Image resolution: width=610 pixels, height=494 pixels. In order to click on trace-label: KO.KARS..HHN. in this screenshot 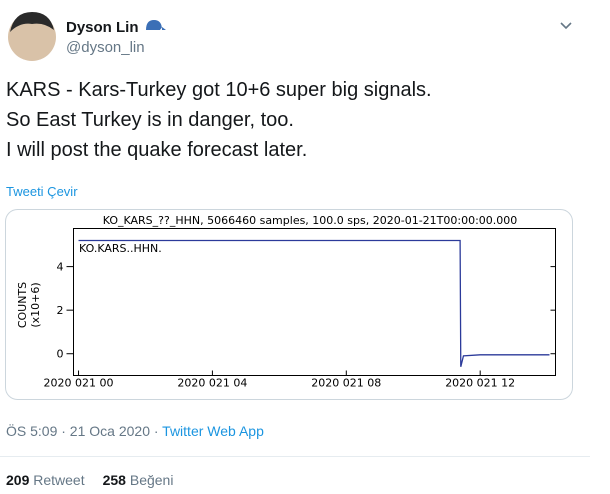, I will do `click(120, 248)`.